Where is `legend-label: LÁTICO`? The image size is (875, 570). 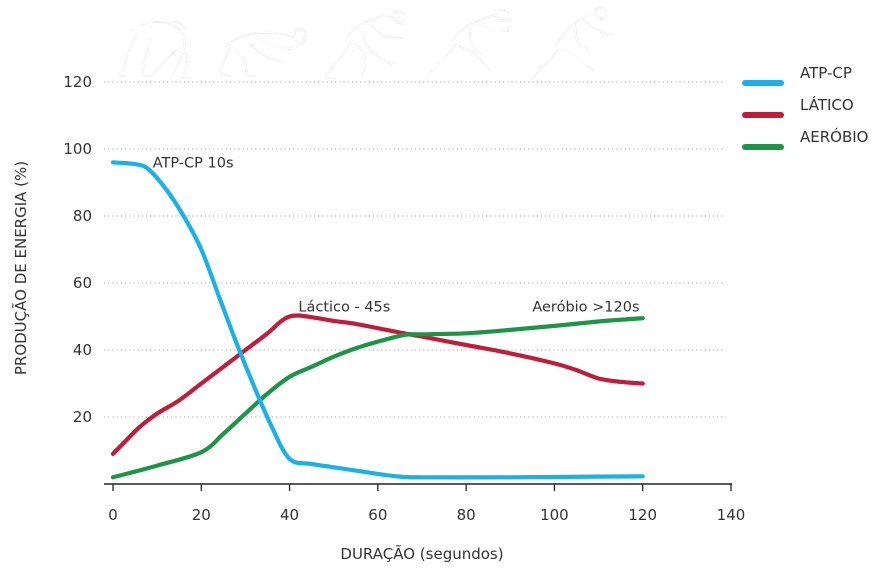 legend-label: LÁTICO is located at coordinates (827, 104).